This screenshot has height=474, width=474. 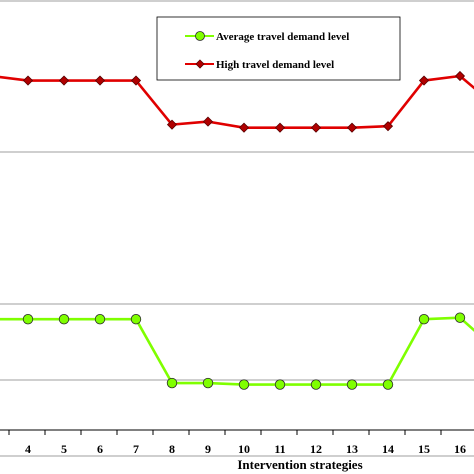 What do you see at coordinates (237, 351) in the screenshot?
I see `series-line-average` at bounding box center [237, 351].